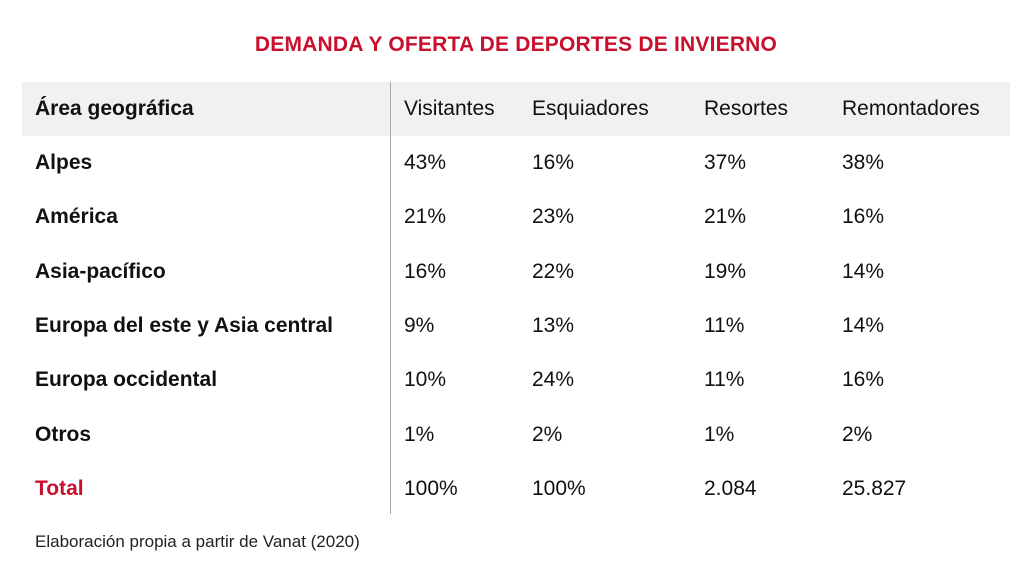 This screenshot has height=570, width=1032. What do you see at coordinates (746, 108) in the screenshot?
I see `header-cell: Resortes` at bounding box center [746, 108].